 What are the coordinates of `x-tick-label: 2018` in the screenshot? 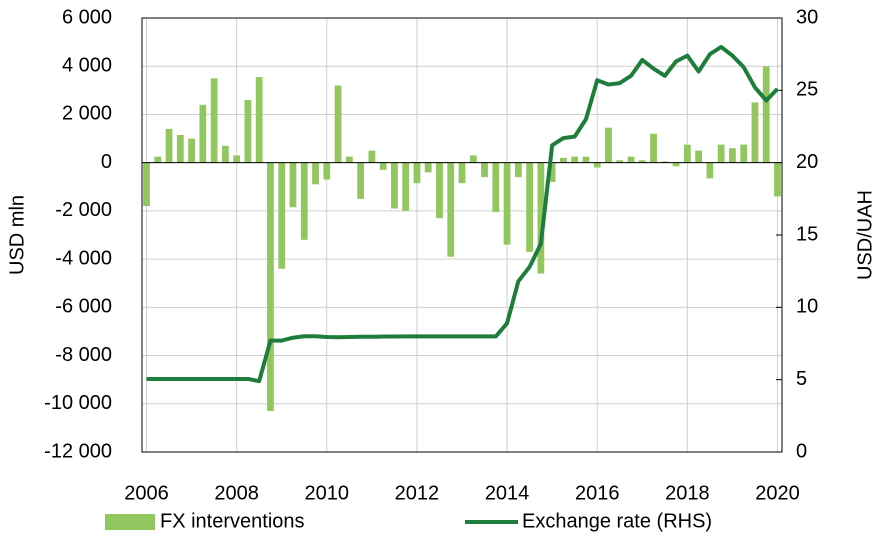 It's located at (687, 493).